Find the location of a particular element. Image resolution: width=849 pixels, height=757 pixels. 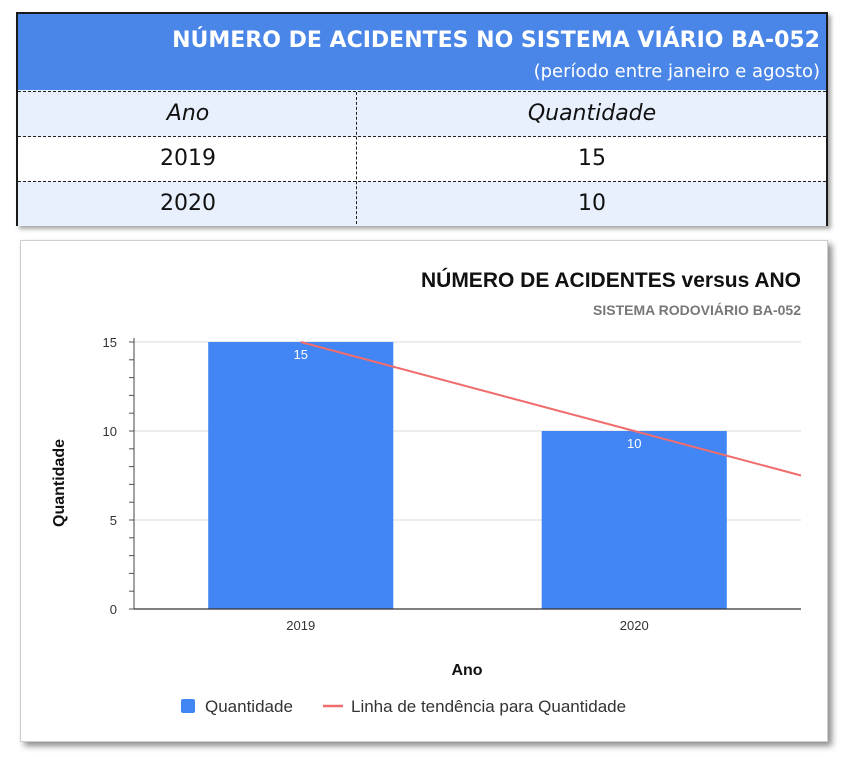

x-tick-label: 2019 is located at coordinates (300, 625).